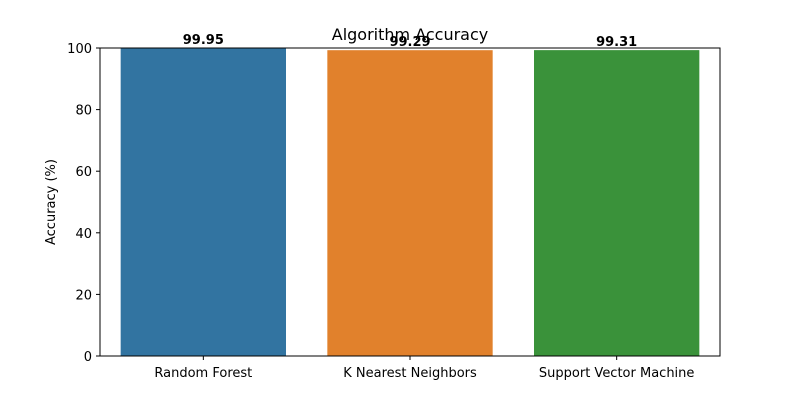 The height and width of the screenshot is (400, 800). I want to click on x-tick-label: K Nearest Neighbors, so click(410, 373).